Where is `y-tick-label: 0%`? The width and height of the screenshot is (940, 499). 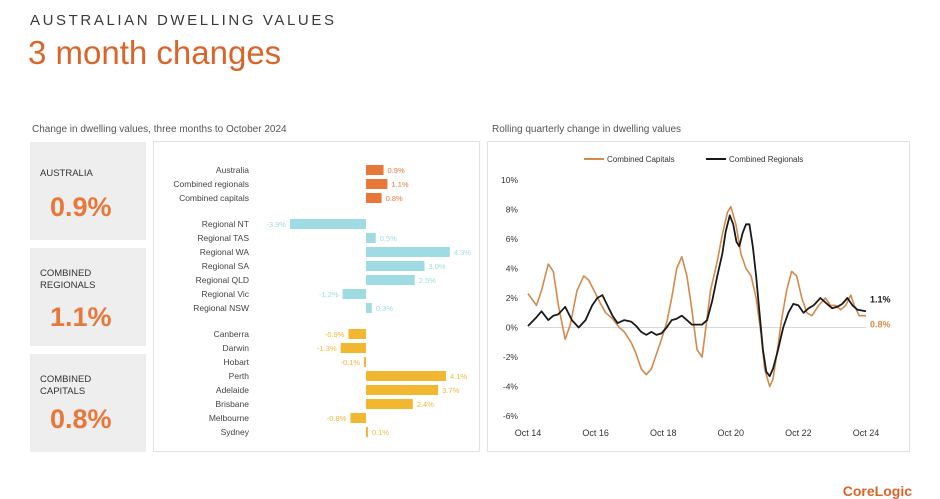 y-tick-label: 0% is located at coordinates (512, 328).